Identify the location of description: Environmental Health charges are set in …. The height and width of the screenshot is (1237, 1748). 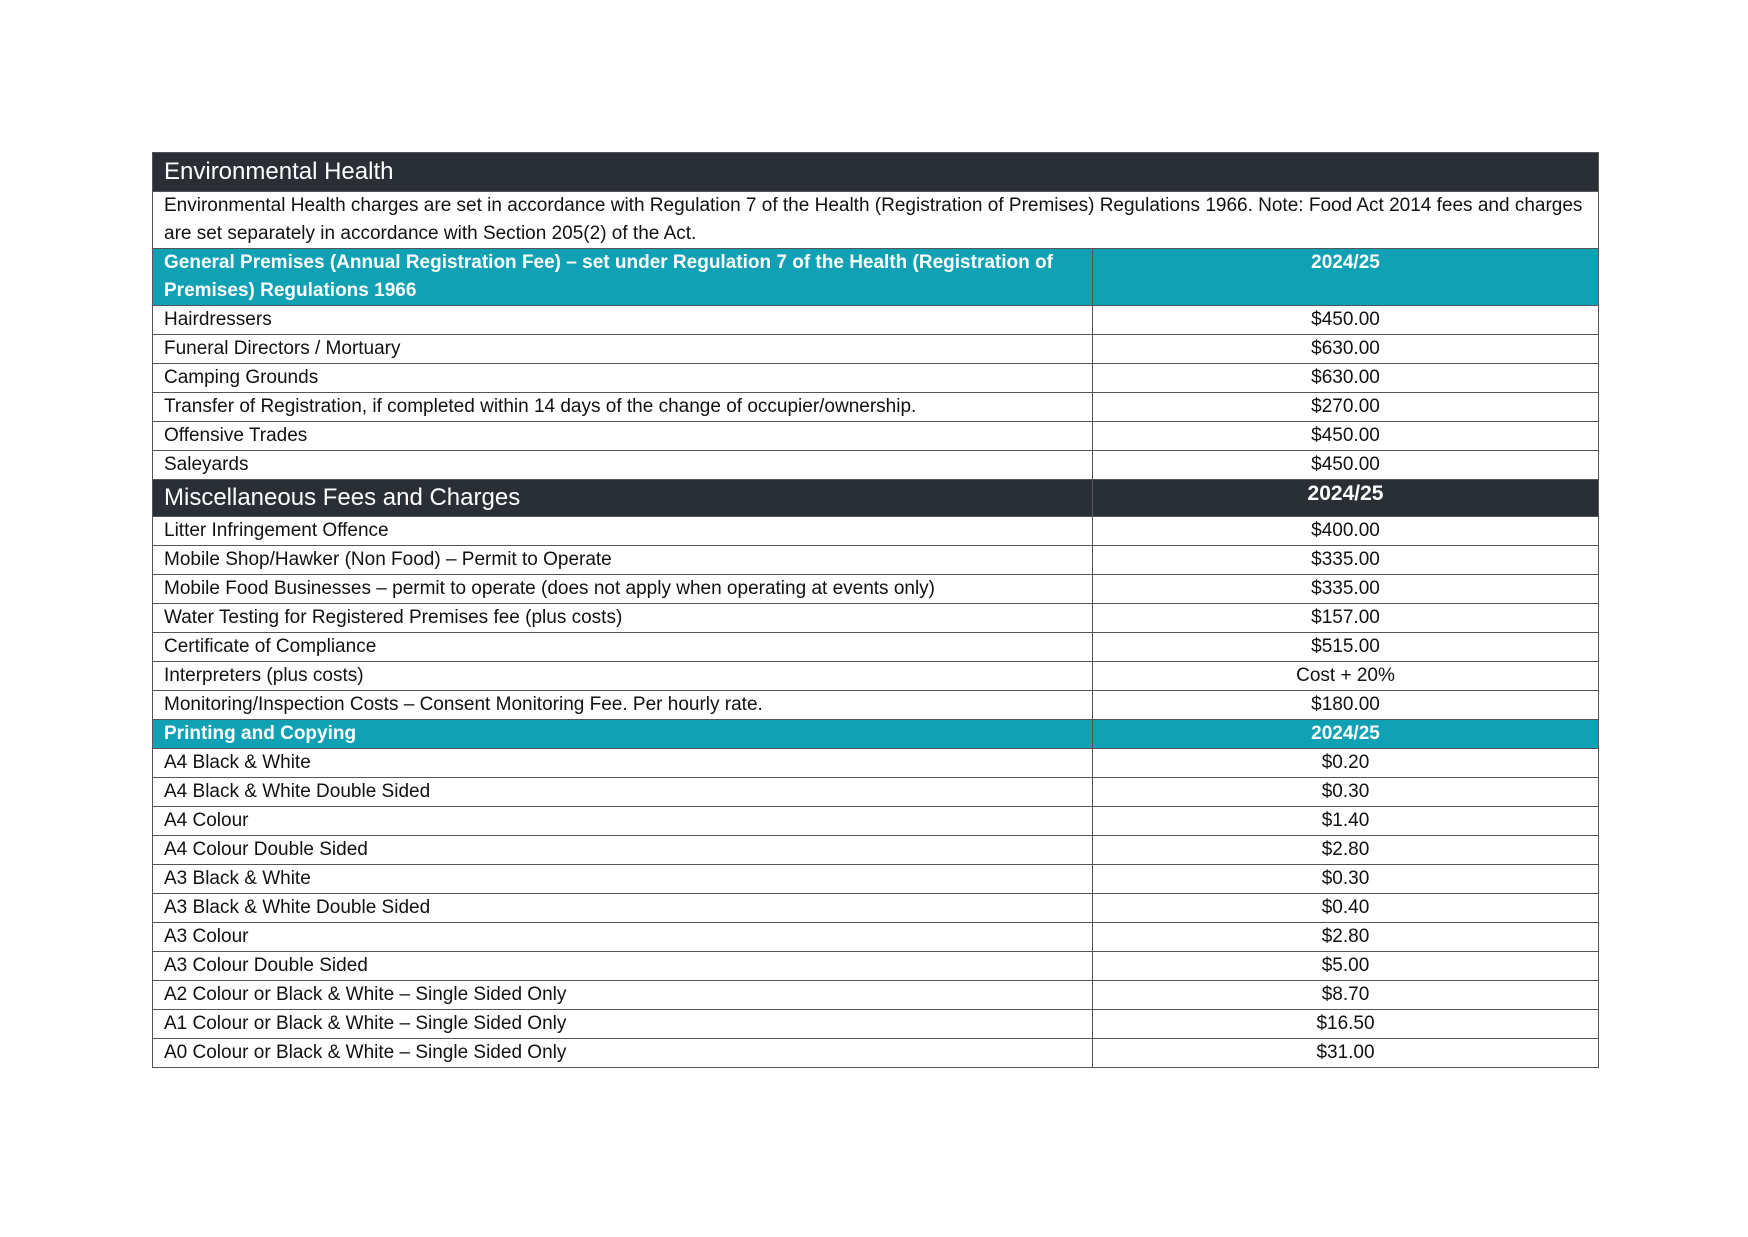
(875, 220).